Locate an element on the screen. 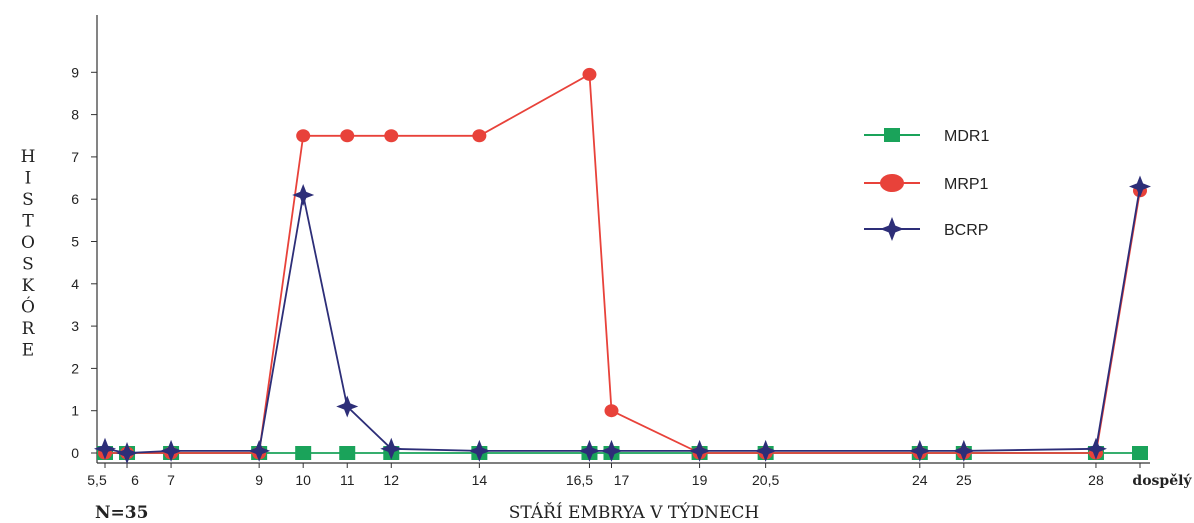 This screenshot has height=523, width=1194. legend-entry-mrp1: MRP1 is located at coordinates (926, 183).